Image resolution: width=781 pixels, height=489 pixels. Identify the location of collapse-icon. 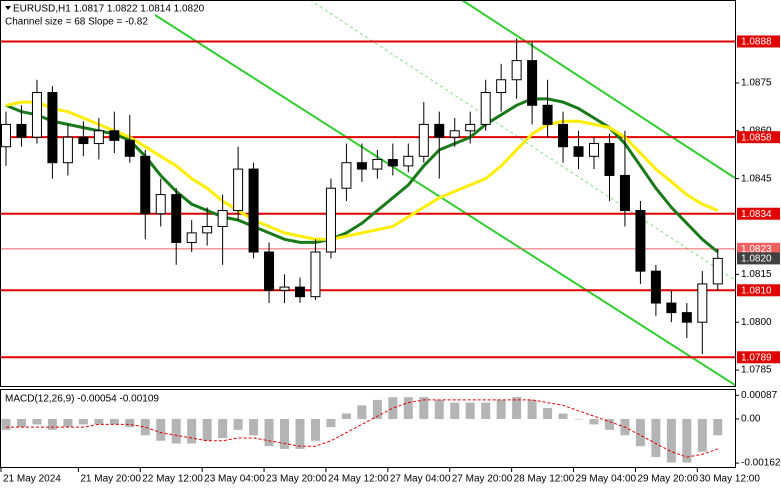
(8, 8).